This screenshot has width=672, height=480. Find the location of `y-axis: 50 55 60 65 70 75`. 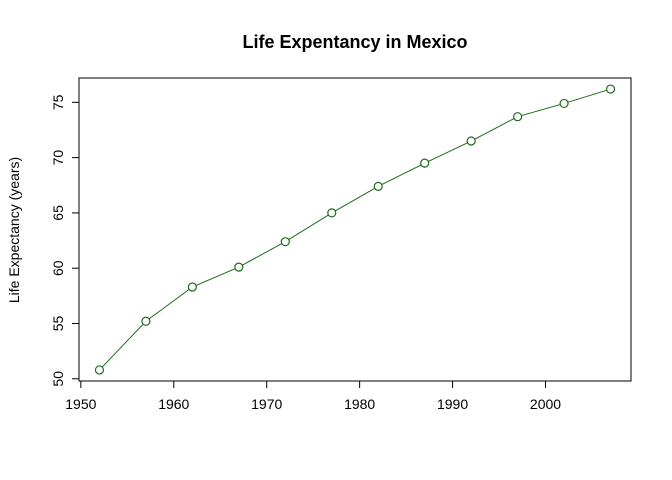

y-axis: 50 55 60 65 70 75 is located at coordinates (64, 240).